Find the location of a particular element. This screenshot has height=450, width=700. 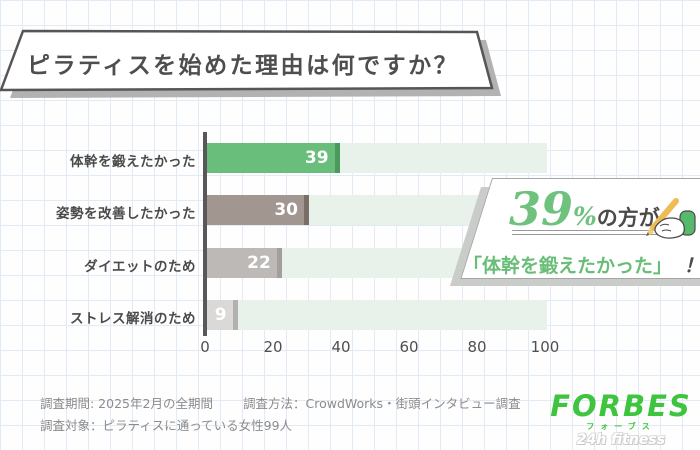

bar: 30 is located at coordinates (258, 210).